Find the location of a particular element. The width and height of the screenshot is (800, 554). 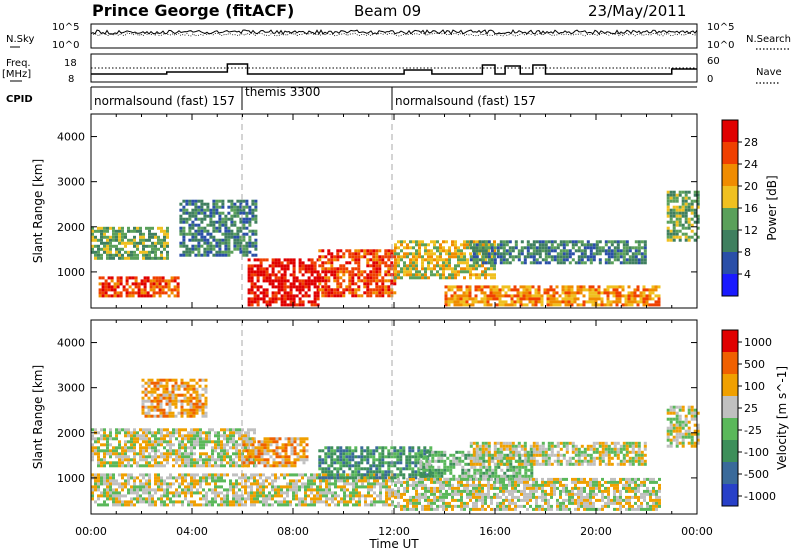

freq-label-2: [MHz] is located at coordinates (16, 74).